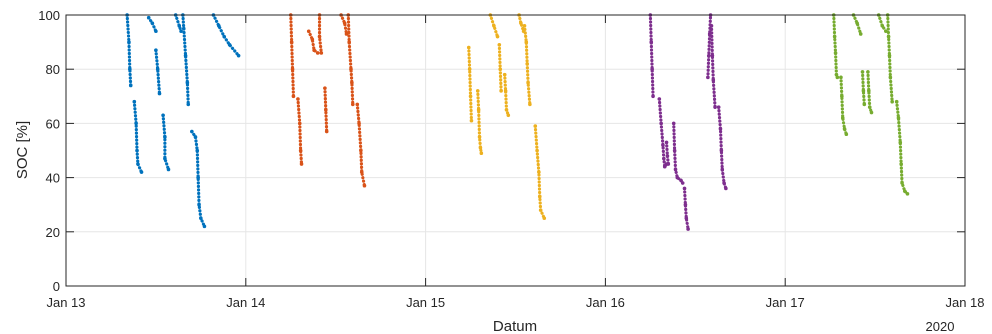  What do you see at coordinates (785, 302) in the screenshot?
I see `x-tick-label: Jan 17` at bounding box center [785, 302].